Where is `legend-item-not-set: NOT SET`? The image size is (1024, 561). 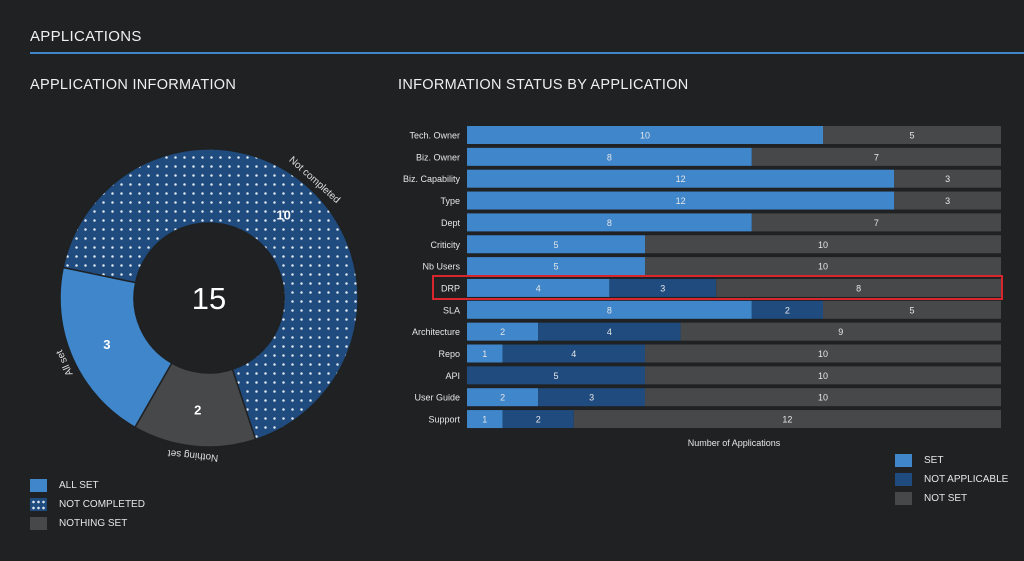 legend-item-not-set: NOT SET is located at coordinates (951, 498).